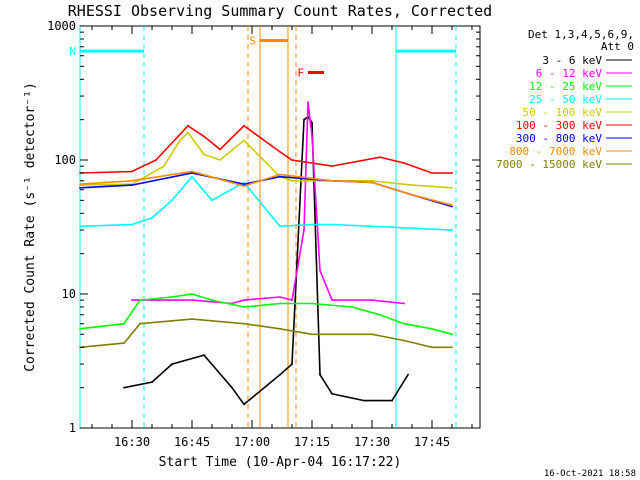  Describe the element at coordinates (69, 294) in the screenshot. I see `y-tick-label: 10` at that location.